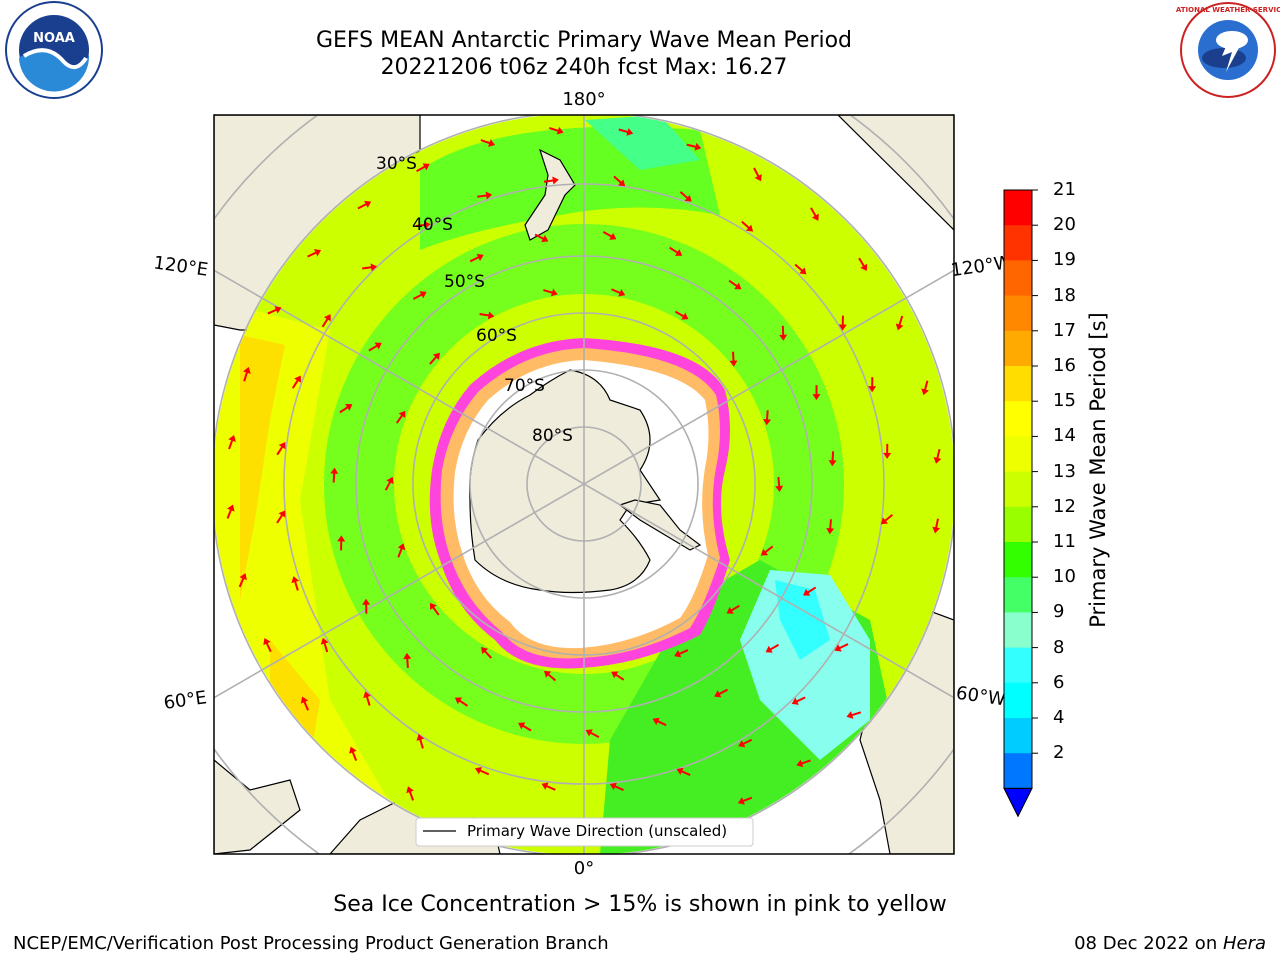 This screenshot has width=1280, height=960. I want to click on lat-label-60s: 60°S, so click(496, 336).